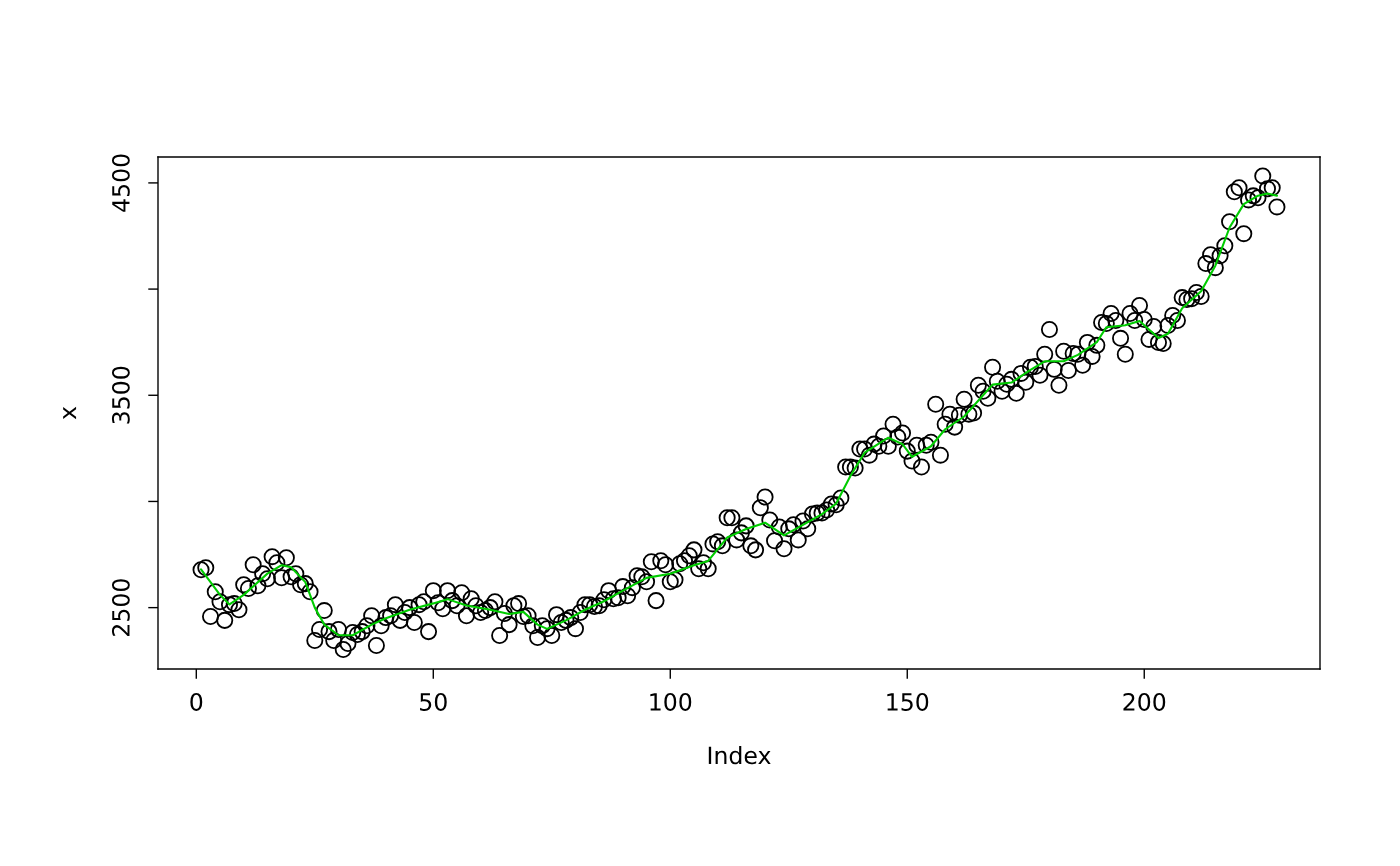 The height and width of the screenshot is (866, 1400). Describe the element at coordinates (908, 702) in the screenshot. I see `x-tick-label: 150` at that location.